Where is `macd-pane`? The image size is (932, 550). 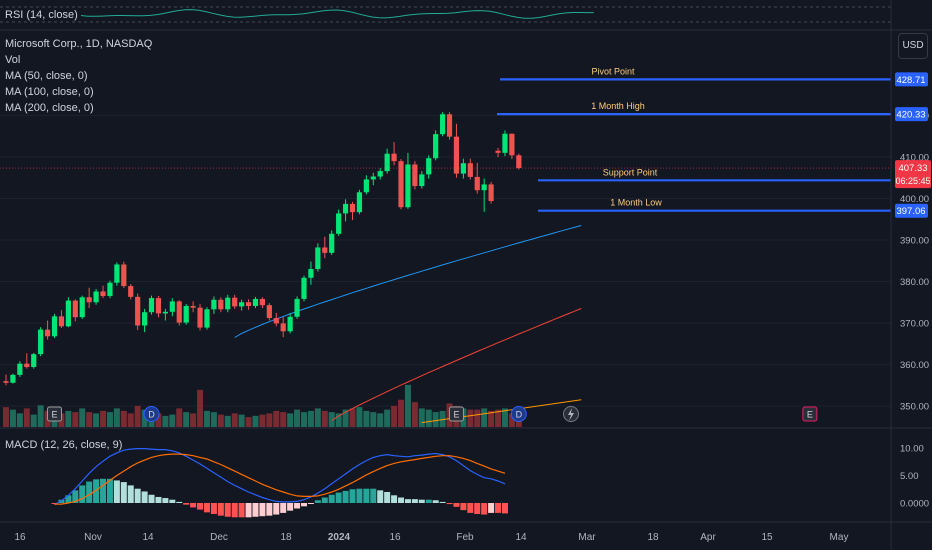
macd-pane is located at coordinates (279, 483).